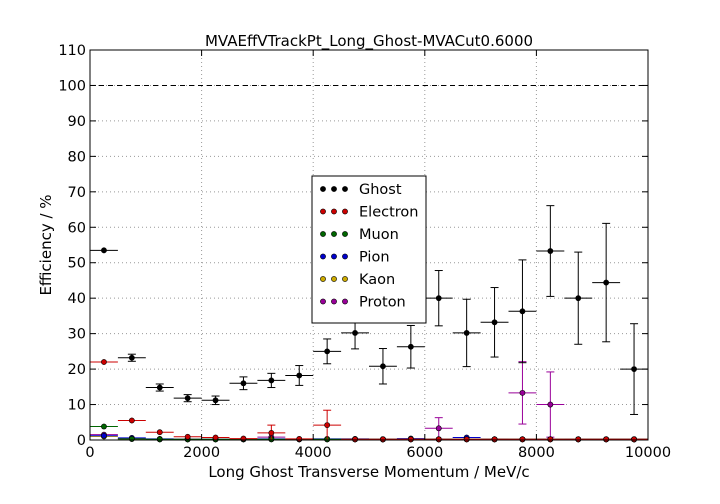 The width and height of the screenshot is (720, 504). Describe the element at coordinates (77, 157) in the screenshot. I see `y-tick-label: 80` at that location.